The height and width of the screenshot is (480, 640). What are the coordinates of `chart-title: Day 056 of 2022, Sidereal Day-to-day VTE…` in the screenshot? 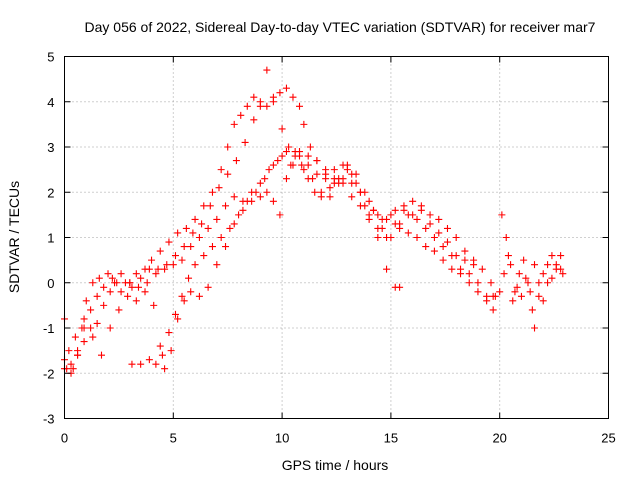 It's located at (340, 27).